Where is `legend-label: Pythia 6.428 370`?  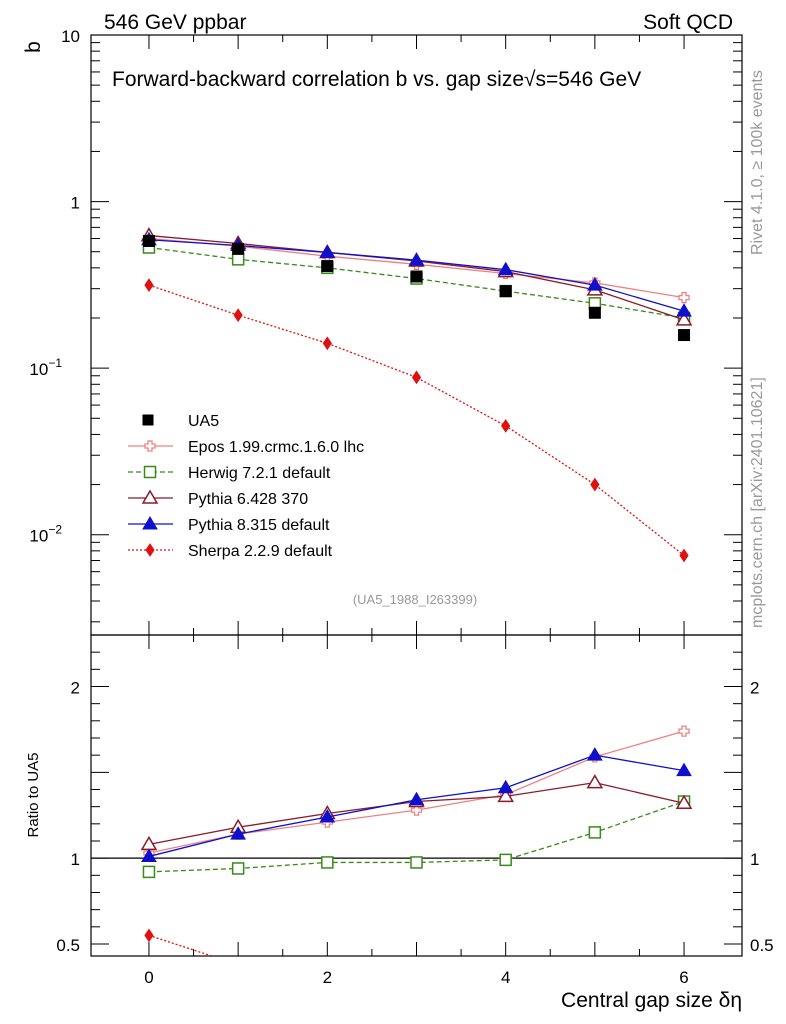
legend-label: Pythia 6.428 370 is located at coordinates (248, 499).